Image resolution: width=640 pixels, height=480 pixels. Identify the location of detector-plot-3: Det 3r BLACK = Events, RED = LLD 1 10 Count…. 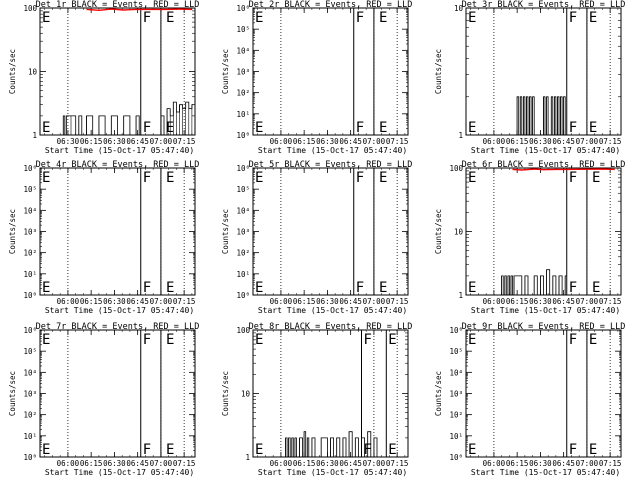
(529, 77).